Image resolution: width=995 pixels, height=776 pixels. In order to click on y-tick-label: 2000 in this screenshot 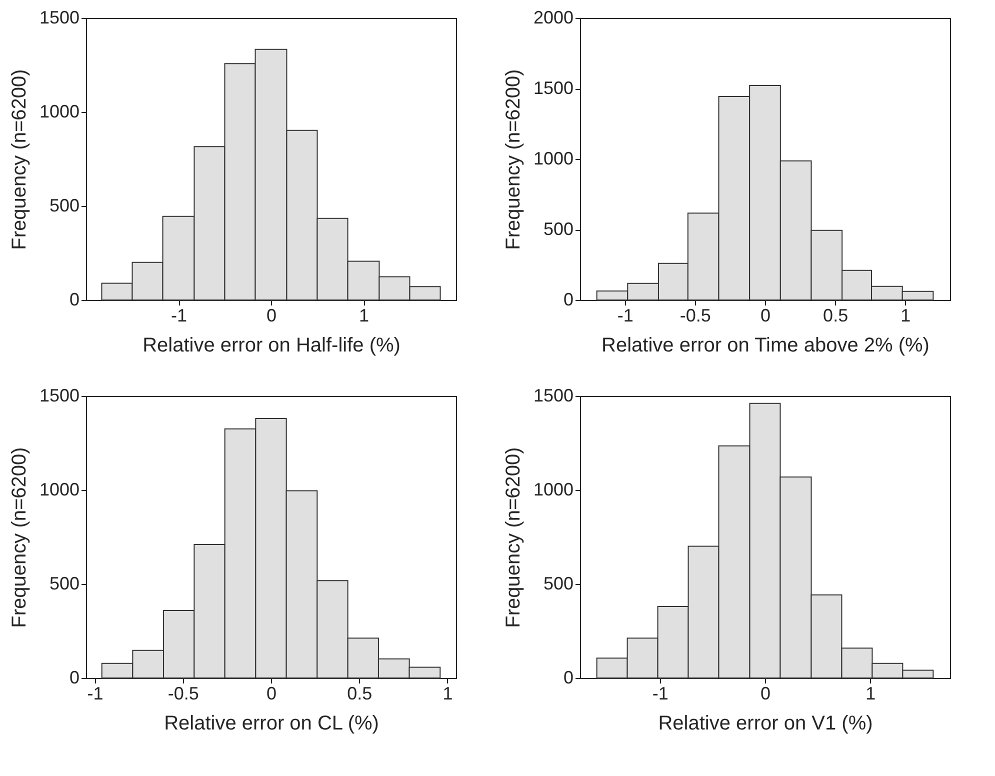, I will do `click(553, 18)`.